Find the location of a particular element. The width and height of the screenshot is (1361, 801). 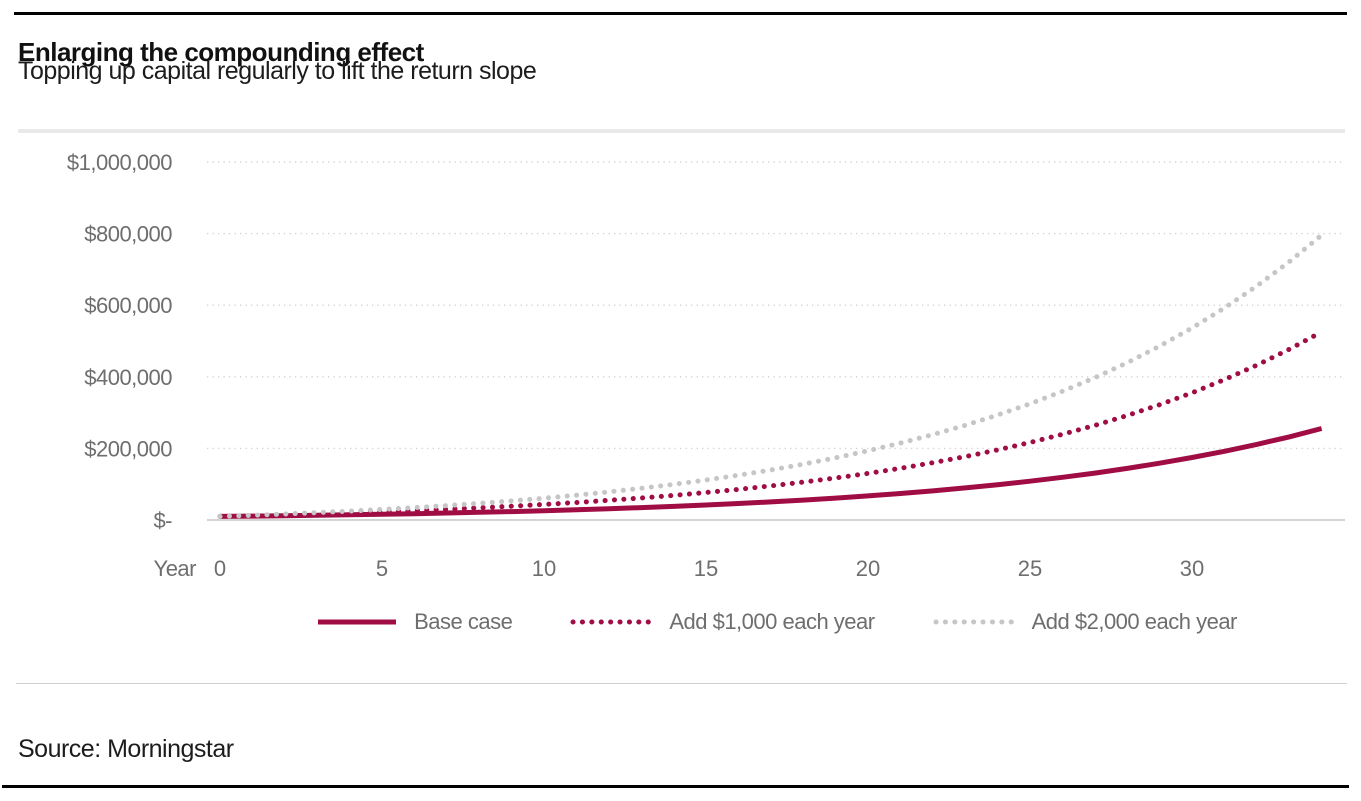

x-axis-labels: Year 0 5 10 15 20 25 30 is located at coordinates (679, 568).